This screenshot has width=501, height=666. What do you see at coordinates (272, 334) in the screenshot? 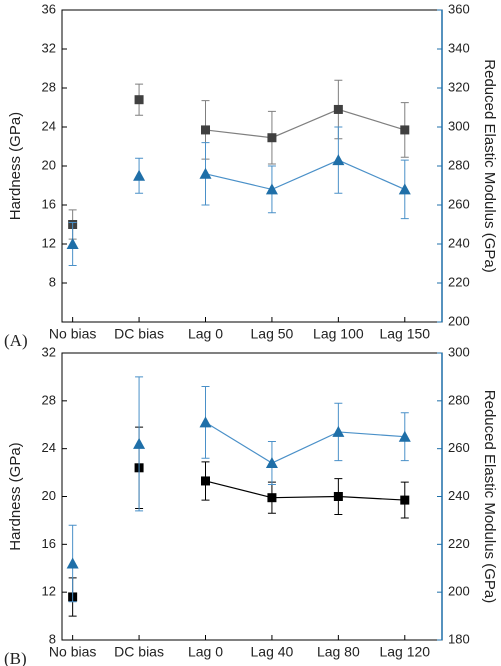
I see `x-tick-label: Lag 50` at bounding box center [272, 334].